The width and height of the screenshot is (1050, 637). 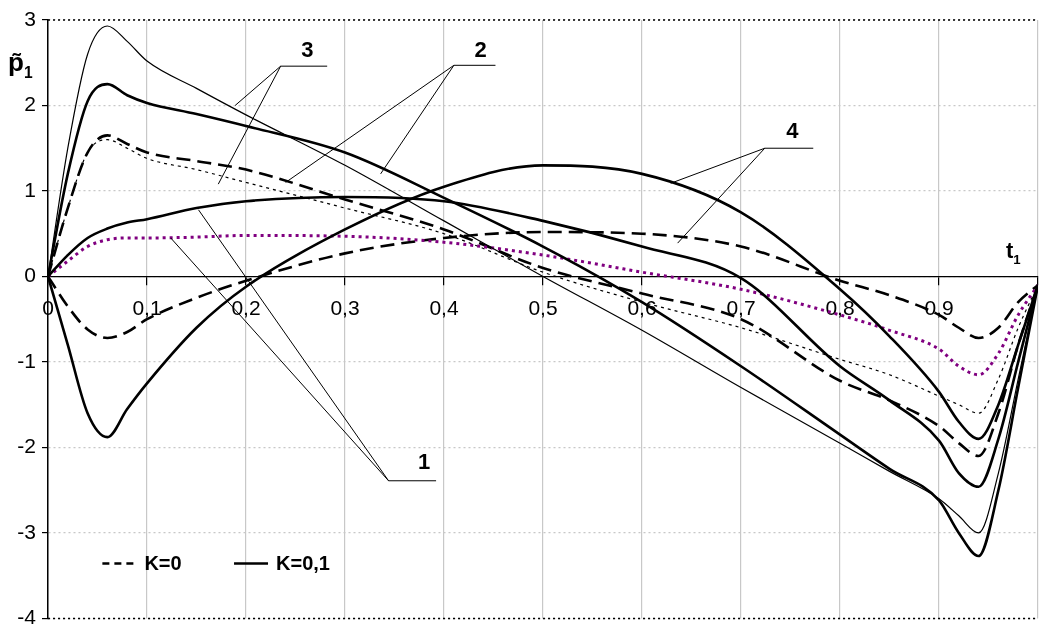 I want to click on annotation: 1, so click(x=424, y=461).